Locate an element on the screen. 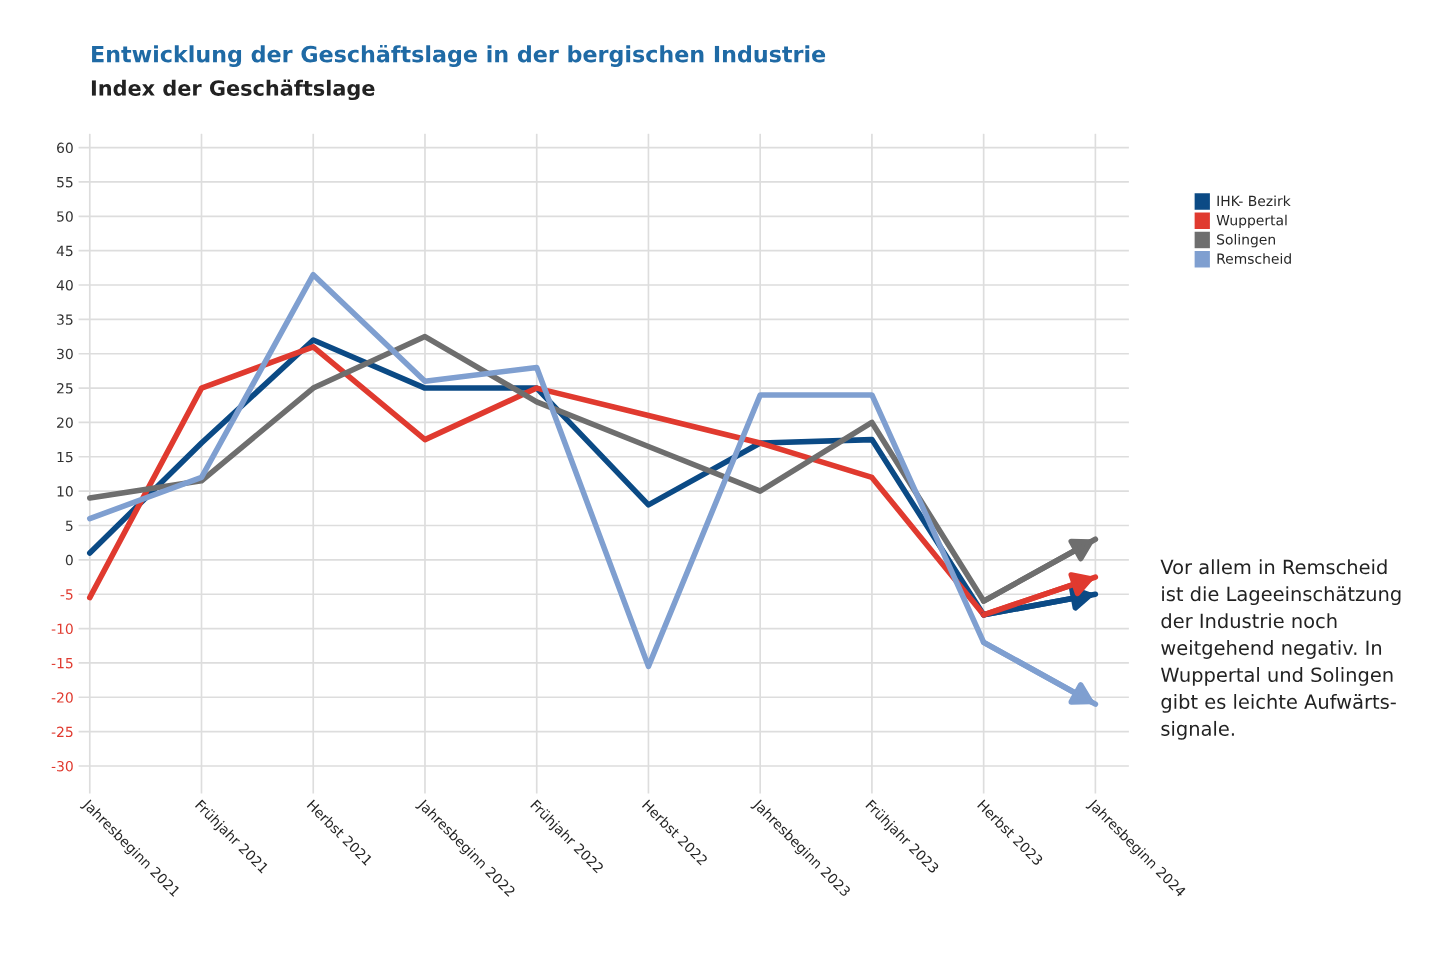 This screenshot has width=1429, height=956. y-tick-label: -5 is located at coordinates (66, 594).